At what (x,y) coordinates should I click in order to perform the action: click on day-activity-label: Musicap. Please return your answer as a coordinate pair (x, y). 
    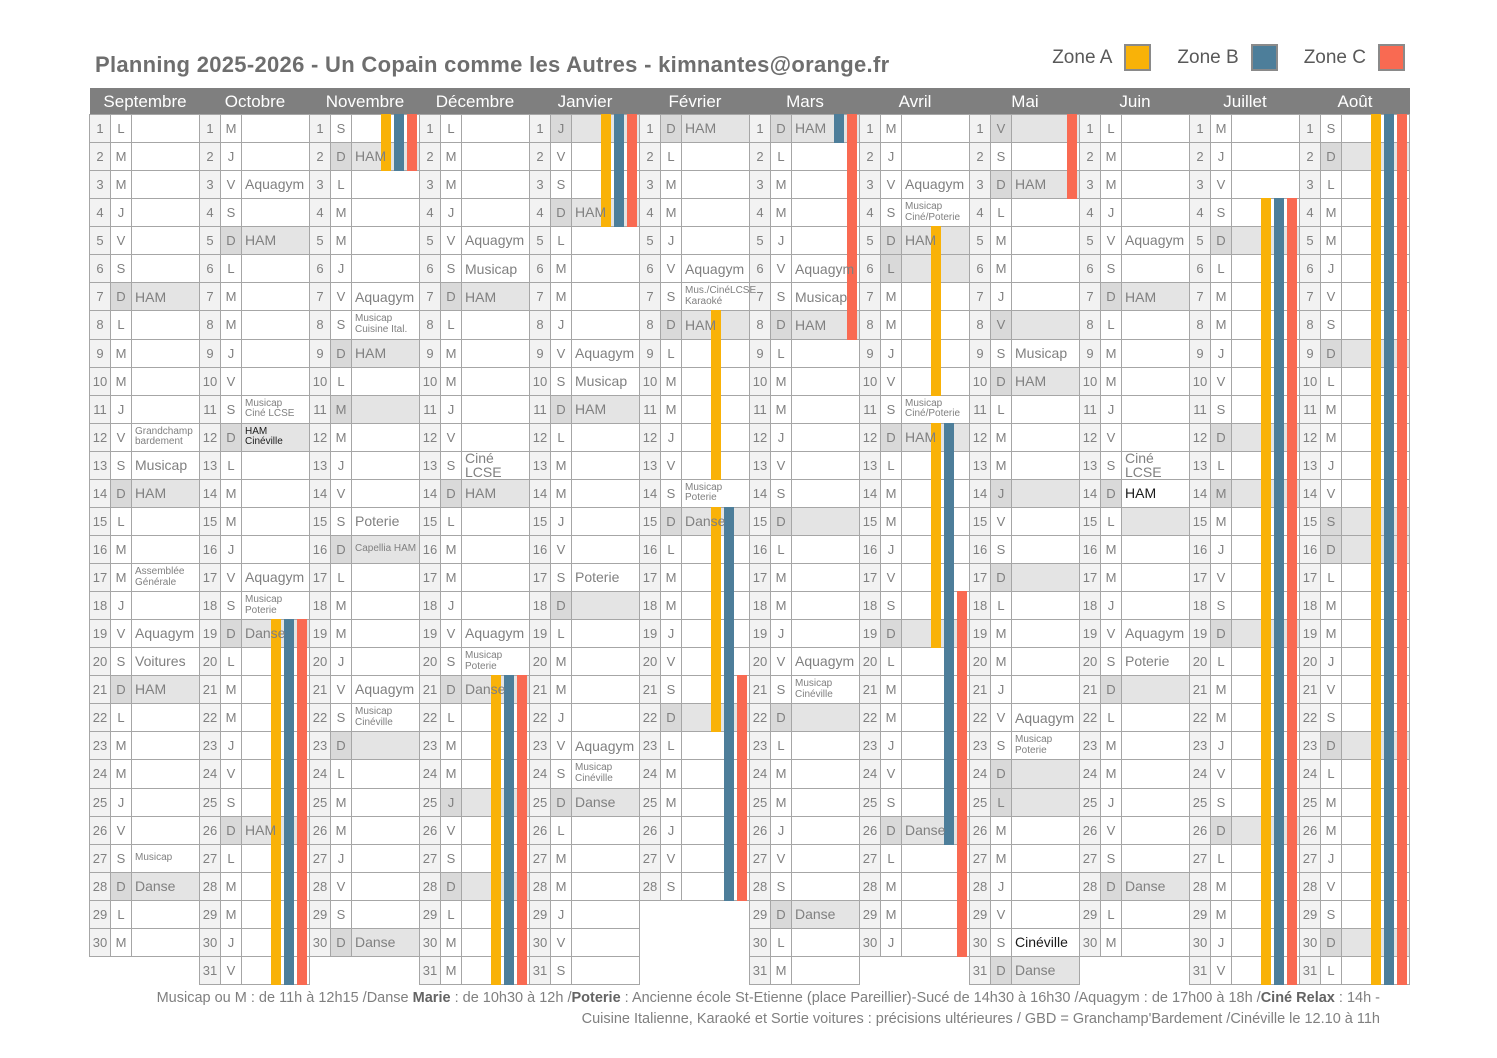
    Looking at the image, I should click on (601, 380).